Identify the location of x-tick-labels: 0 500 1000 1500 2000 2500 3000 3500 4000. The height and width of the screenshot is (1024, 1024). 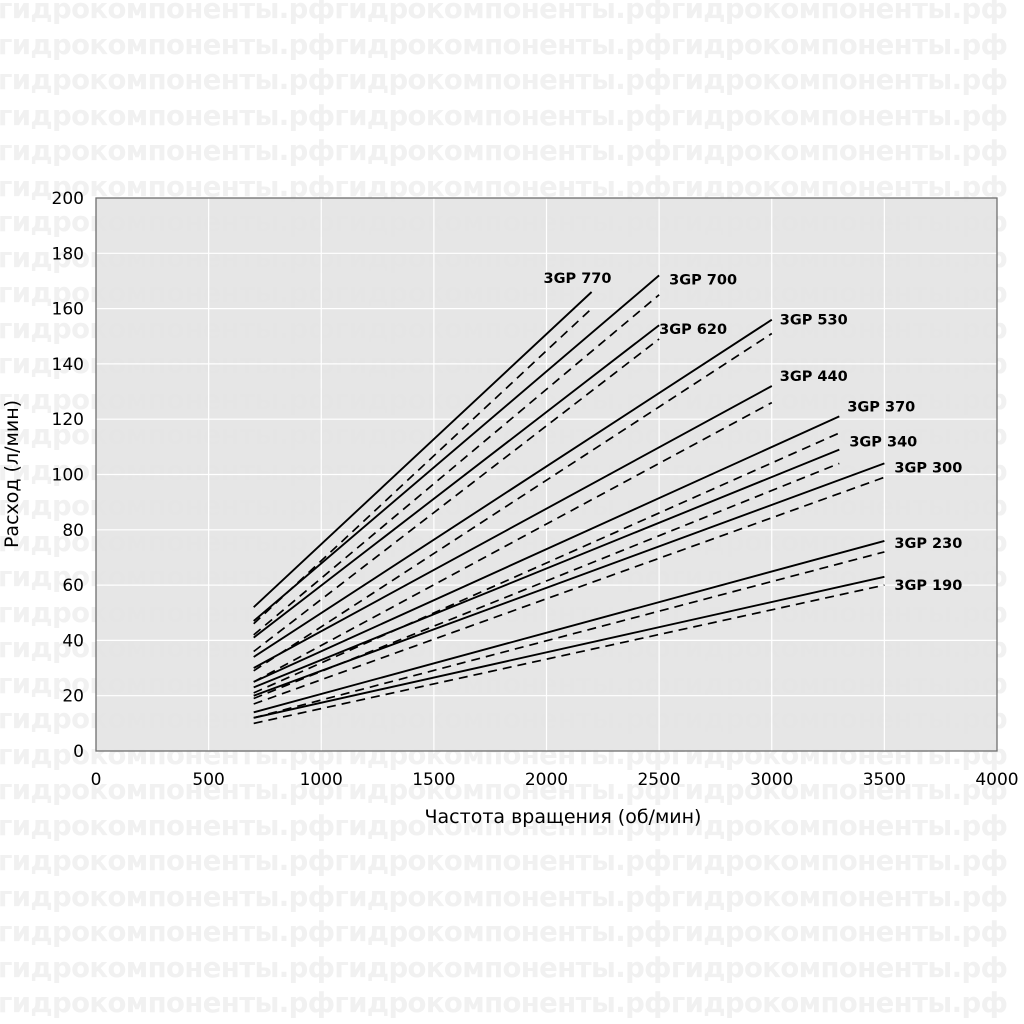
(555, 780).